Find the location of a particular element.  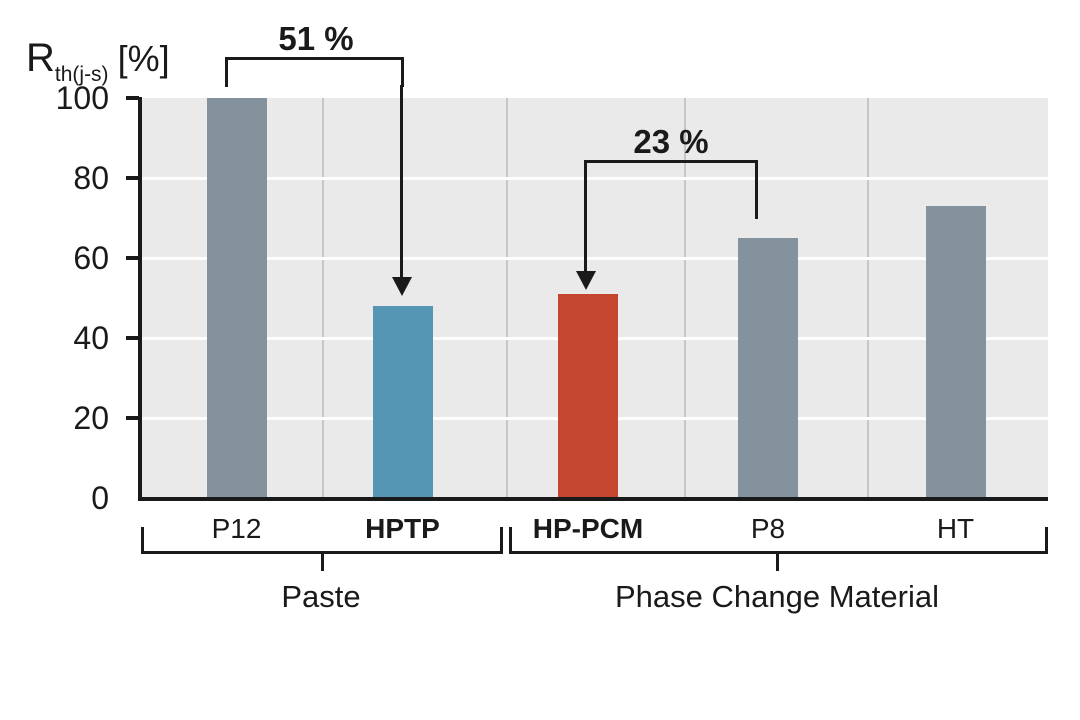

y-tick-label-0: 0 is located at coordinates (100, 498).